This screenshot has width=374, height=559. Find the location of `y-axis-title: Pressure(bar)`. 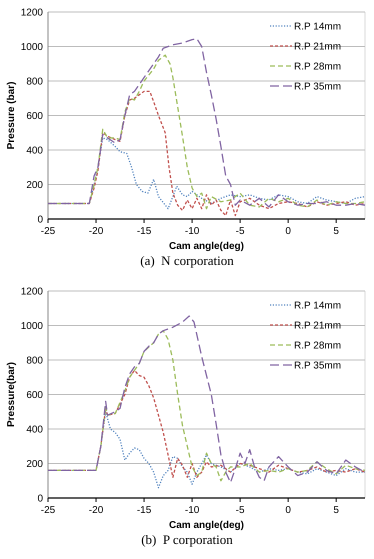

y-axis-title: Pressure(bar) is located at coordinates (11, 395).